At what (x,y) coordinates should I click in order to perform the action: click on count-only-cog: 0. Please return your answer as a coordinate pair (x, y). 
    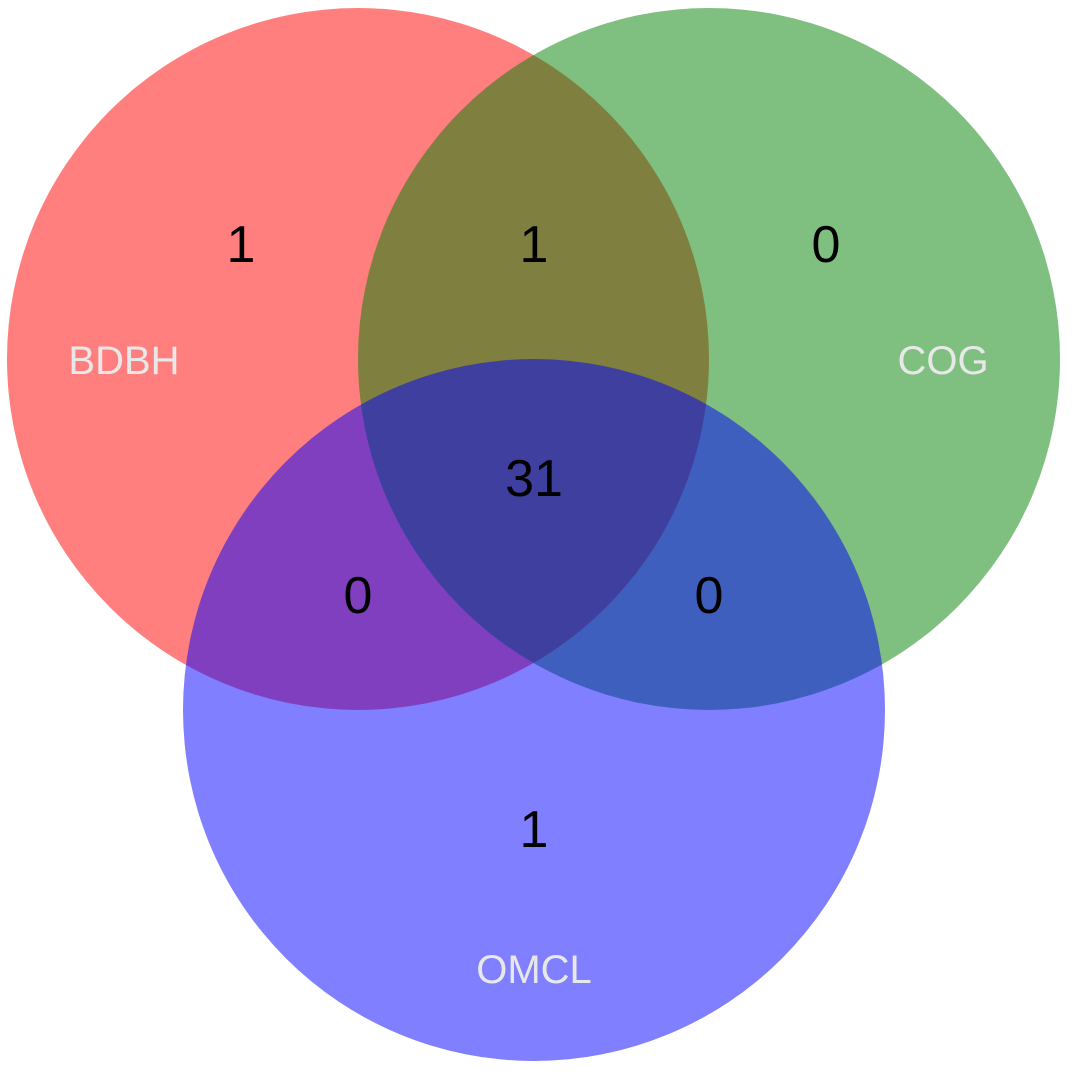
    Looking at the image, I should click on (826, 245).